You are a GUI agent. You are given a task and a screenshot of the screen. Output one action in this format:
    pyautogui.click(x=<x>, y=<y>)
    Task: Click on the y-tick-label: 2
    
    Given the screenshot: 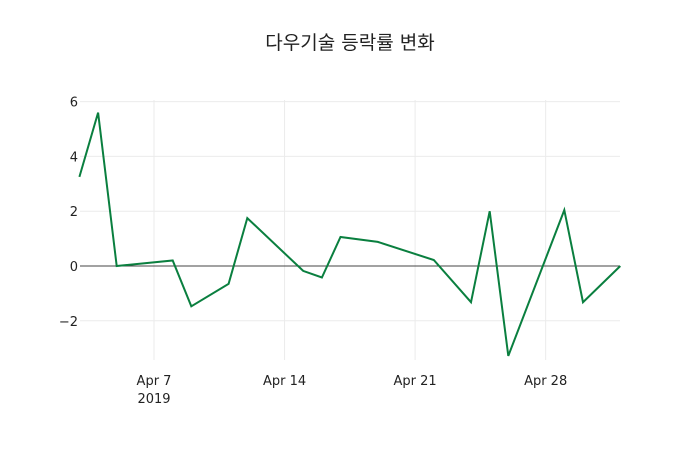 What is the action you would take?
    pyautogui.click(x=74, y=212)
    